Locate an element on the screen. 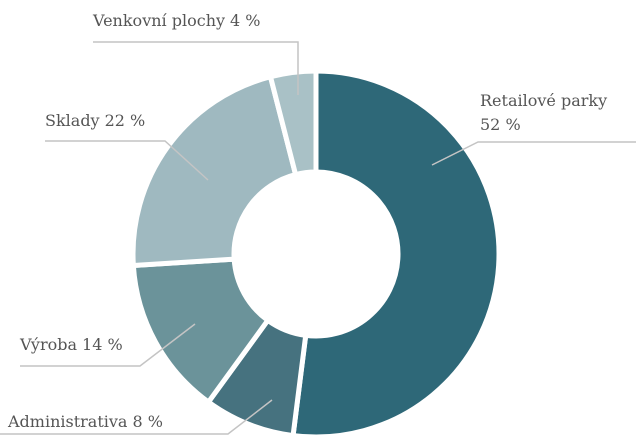 Image resolution: width=636 pixels, height=438 pixels. slice-label: Retailové parky 52 % is located at coordinates (543, 112).